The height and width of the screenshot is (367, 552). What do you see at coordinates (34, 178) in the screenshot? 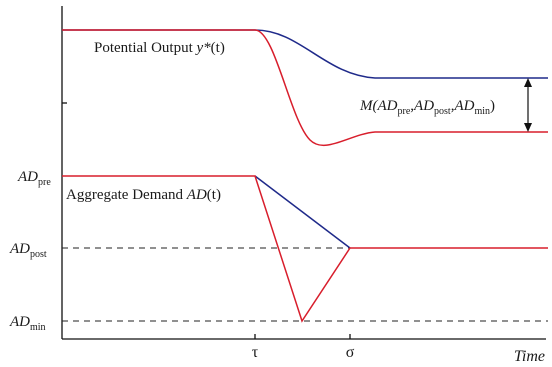
I see `ad-pre-label: ADpre` at bounding box center [34, 178].